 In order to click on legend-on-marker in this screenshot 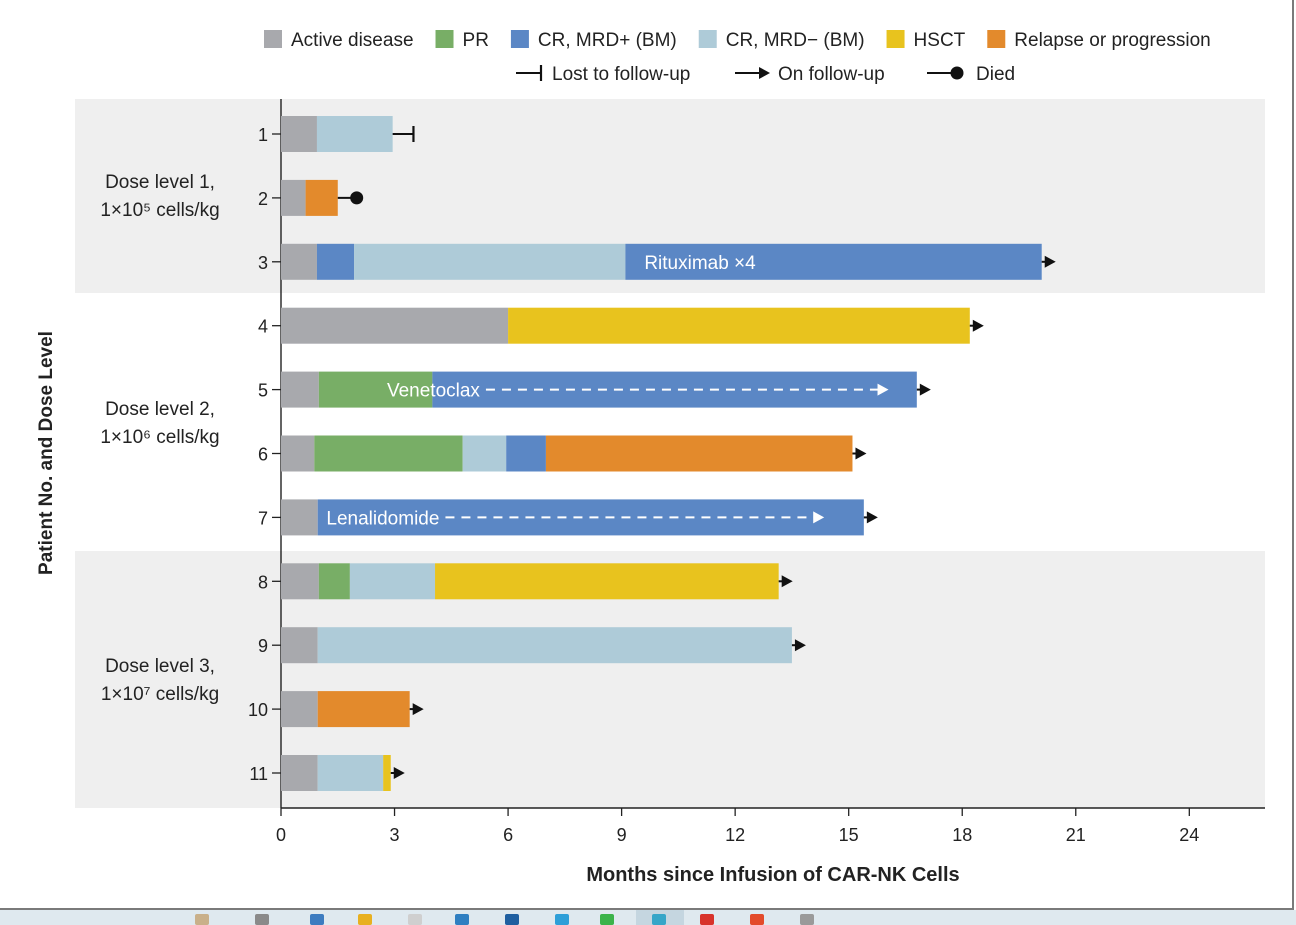, I will do `click(764, 73)`.